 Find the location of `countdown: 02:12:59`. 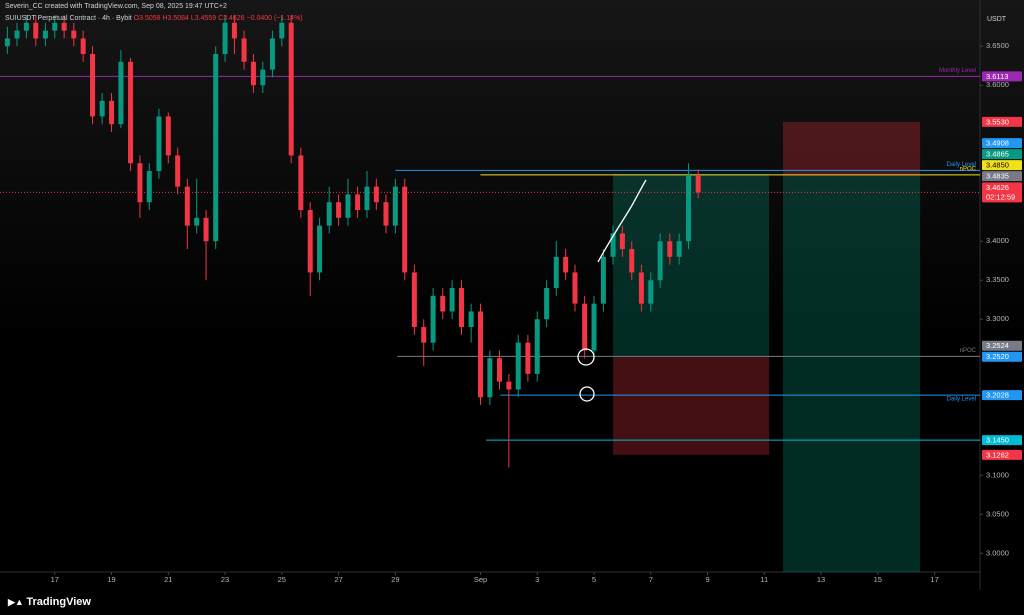

countdown: 02:12:59 is located at coordinates (1000, 196).